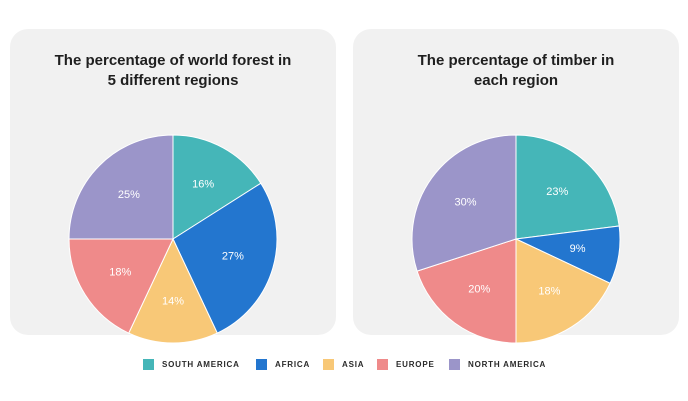 This screenshot has height=401, width=688. I want to click on timber-slice-europe, so click(466, 291).